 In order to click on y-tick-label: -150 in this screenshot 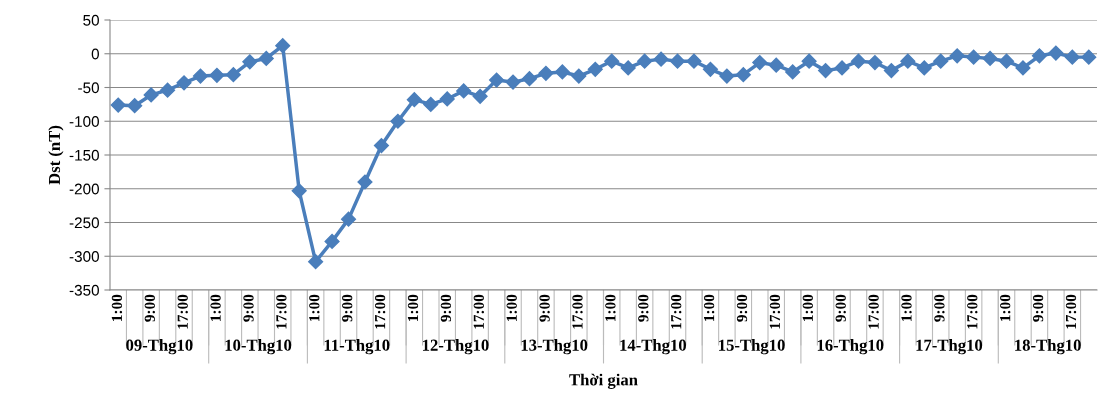, I will do `click(84, 155)`.